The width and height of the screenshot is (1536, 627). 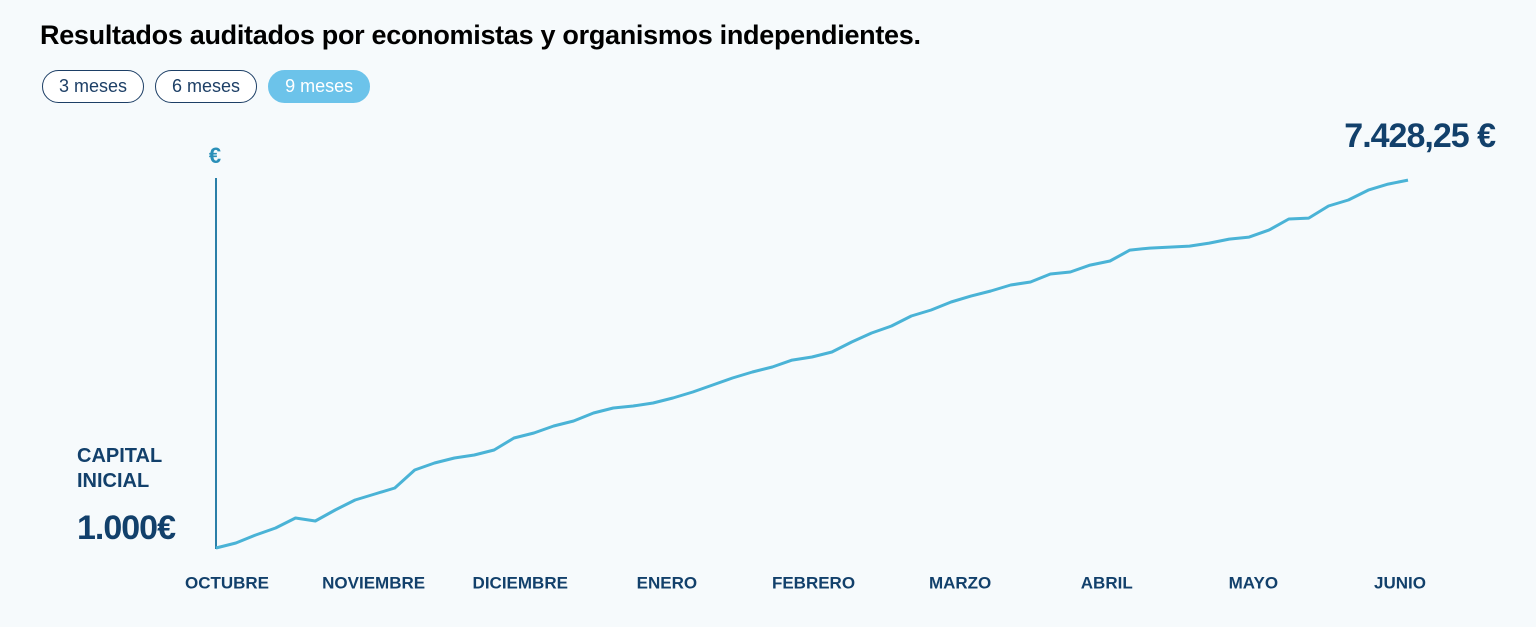 What do you see at coordinates (126, 528) in the screenshot?
I see `value-label: 1.000€` at bounding box center [126, 528].